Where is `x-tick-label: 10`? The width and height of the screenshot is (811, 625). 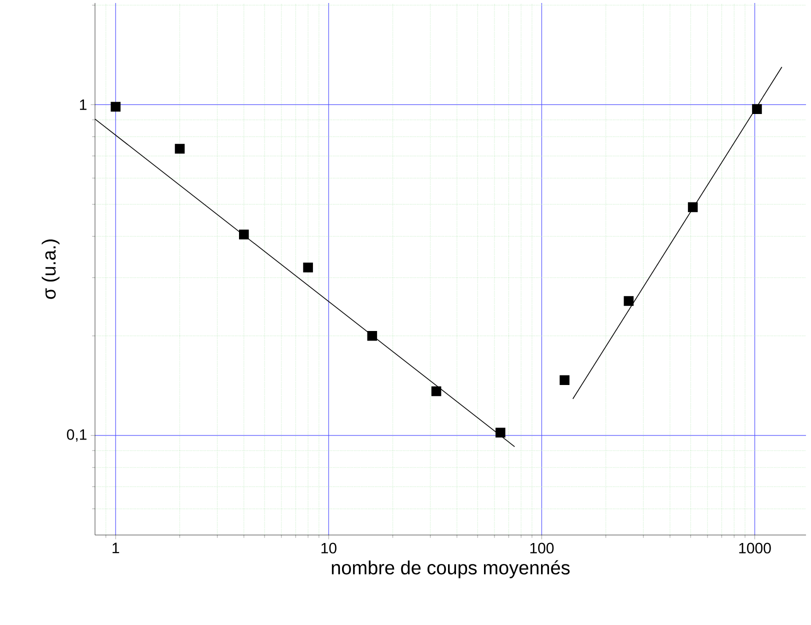
x-tick-label: 10 is located at coordinates (328, 548).